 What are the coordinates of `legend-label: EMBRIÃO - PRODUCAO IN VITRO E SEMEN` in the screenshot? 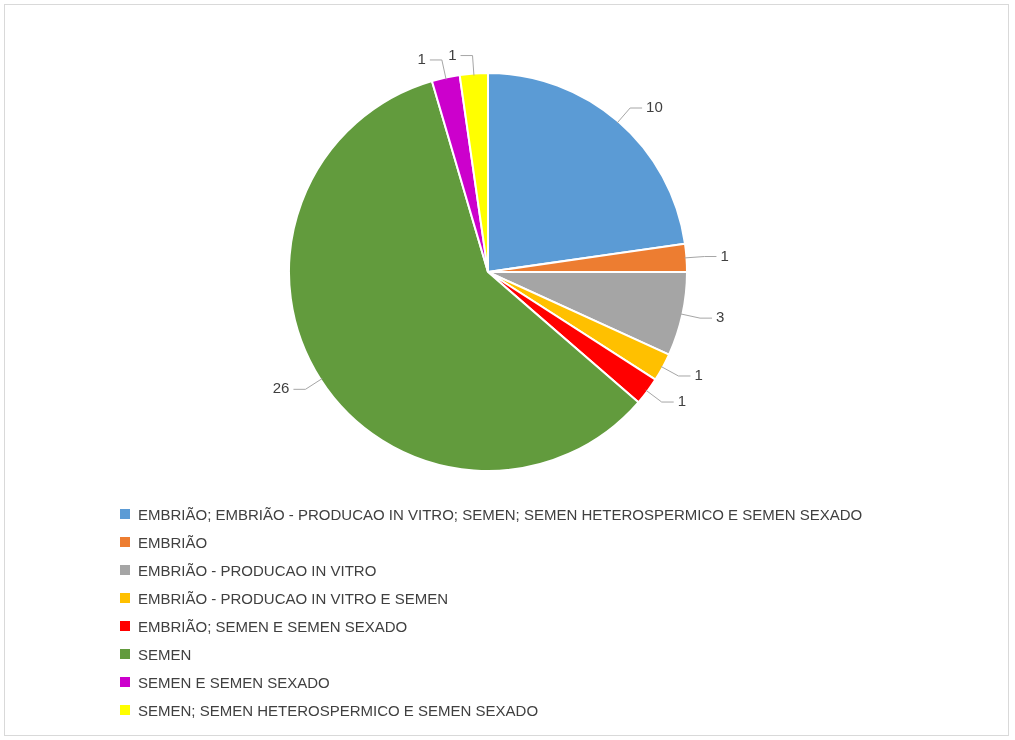 It's located at (293, 598).